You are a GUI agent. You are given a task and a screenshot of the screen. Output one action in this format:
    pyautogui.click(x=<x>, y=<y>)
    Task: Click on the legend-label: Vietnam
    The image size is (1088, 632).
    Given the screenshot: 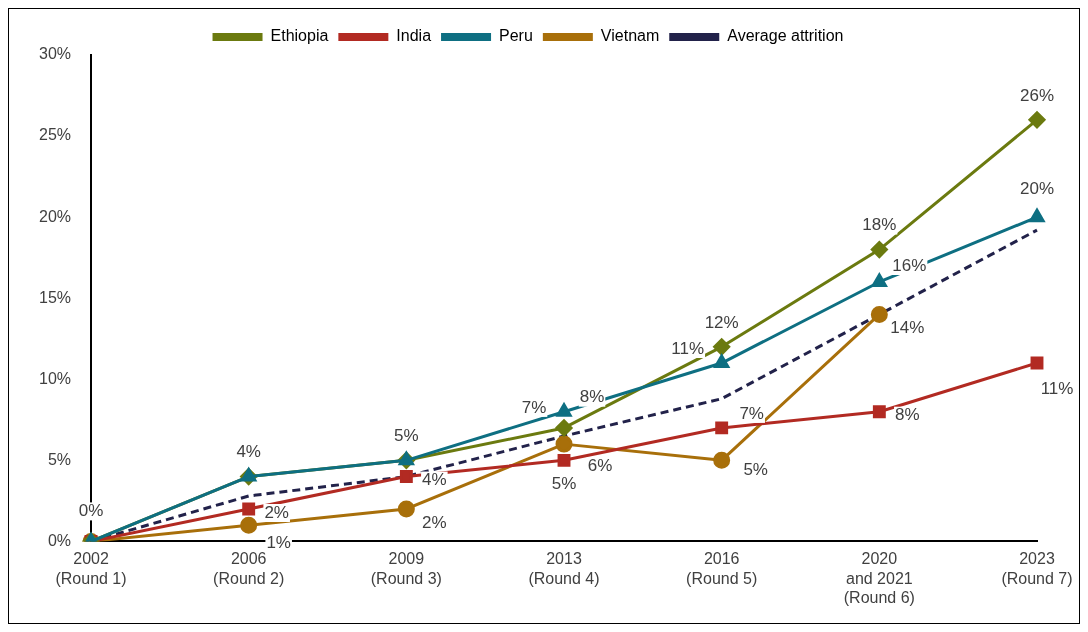 What is the action you would take?
    pyautogui.click(x=630, y=36)
    